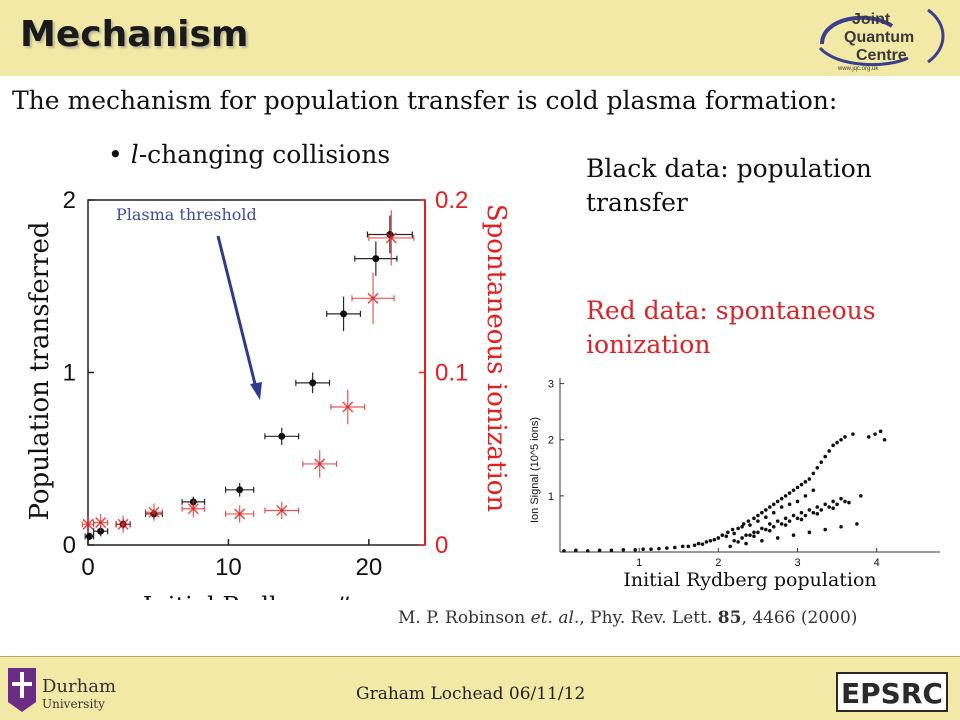  I want to click on ref-volume: 85, so click(729, 618).